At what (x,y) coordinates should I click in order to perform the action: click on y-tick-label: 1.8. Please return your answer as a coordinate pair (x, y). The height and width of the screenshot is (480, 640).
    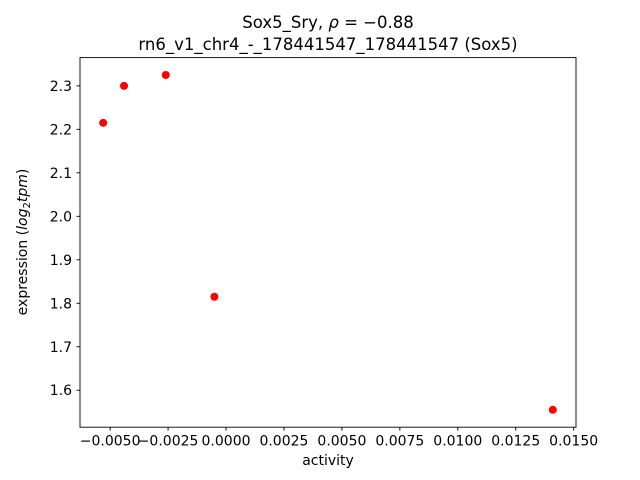
    Looking at the image, I should click on (61, 304).